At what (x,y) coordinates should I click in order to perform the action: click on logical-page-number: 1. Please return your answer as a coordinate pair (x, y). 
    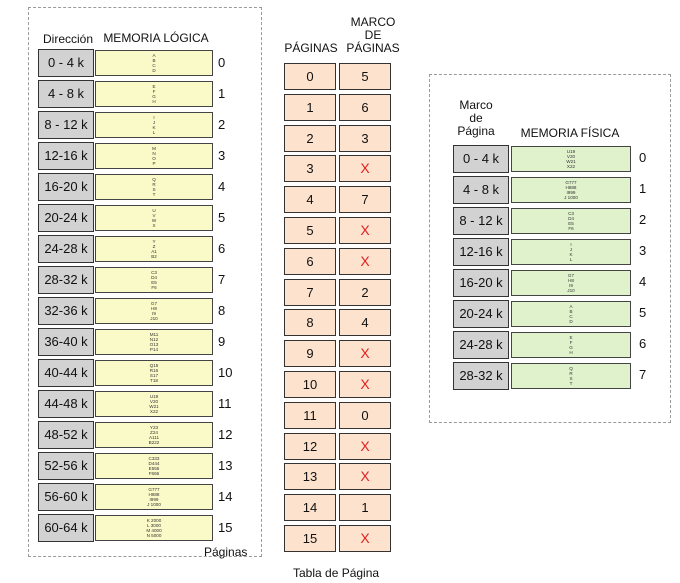
    Looking at the image, I should click on (222, 93).